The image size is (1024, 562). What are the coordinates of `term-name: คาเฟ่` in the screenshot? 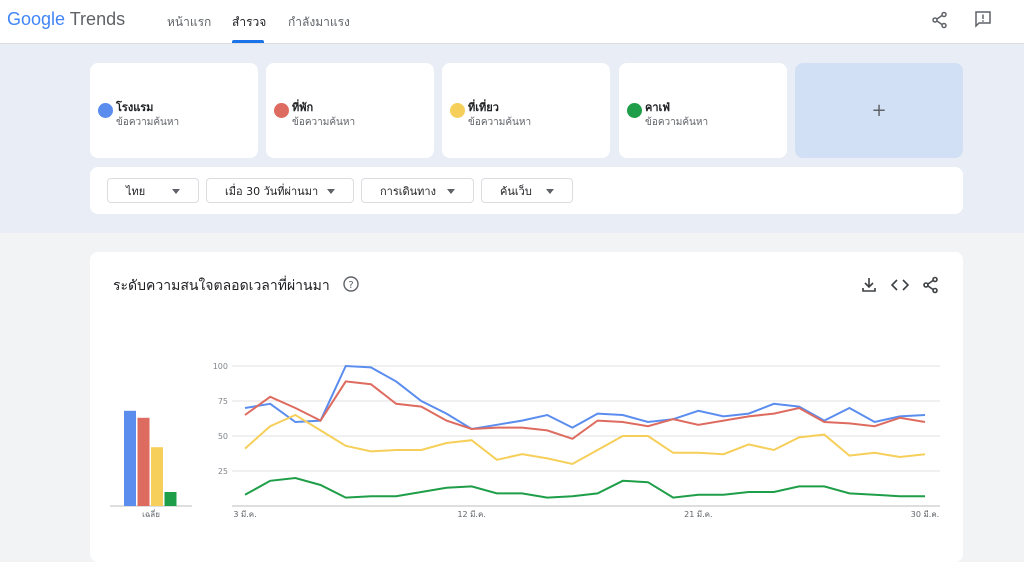 It's located at (658, 107).